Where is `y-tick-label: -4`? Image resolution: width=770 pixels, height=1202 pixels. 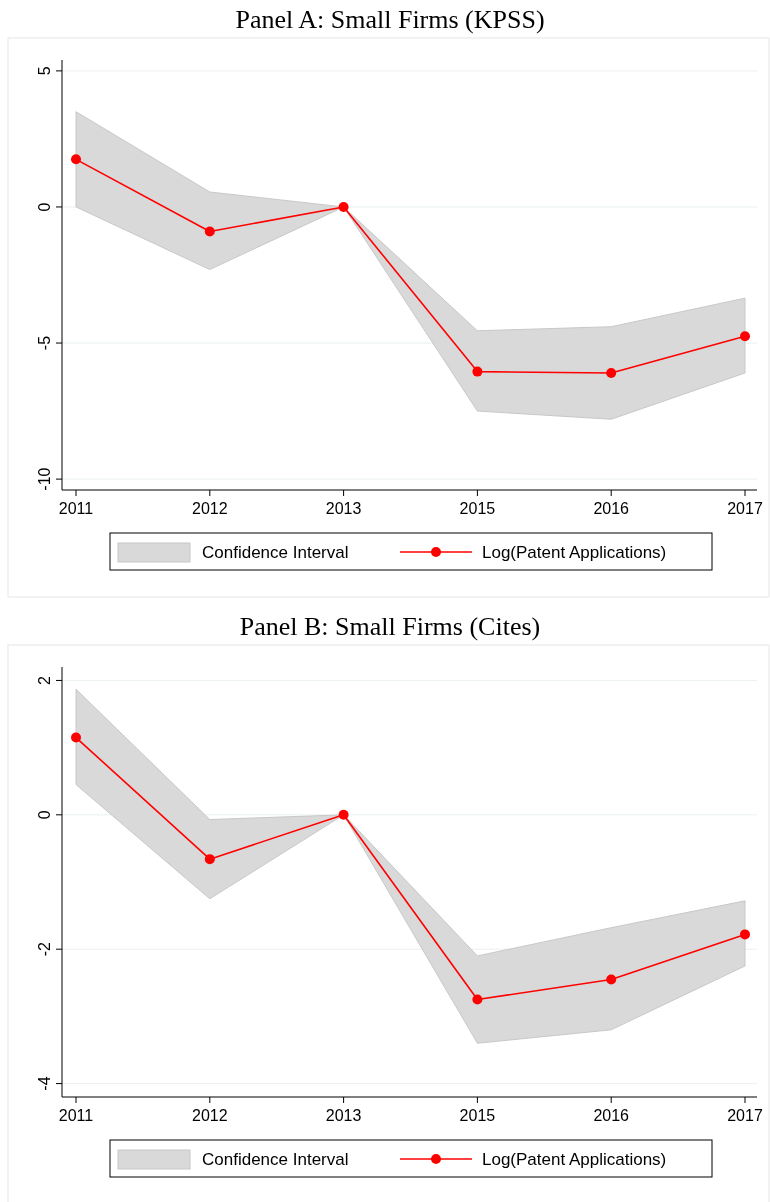
y-tick-label: -4 is located at coordinates (44, 1083).